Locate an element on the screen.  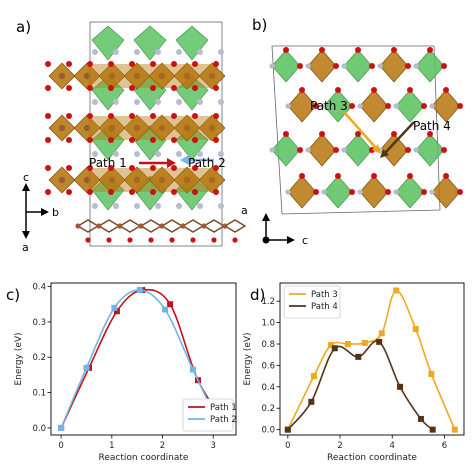
x-axis-label: Reaction coordinate is located at coordinates (372, 458).